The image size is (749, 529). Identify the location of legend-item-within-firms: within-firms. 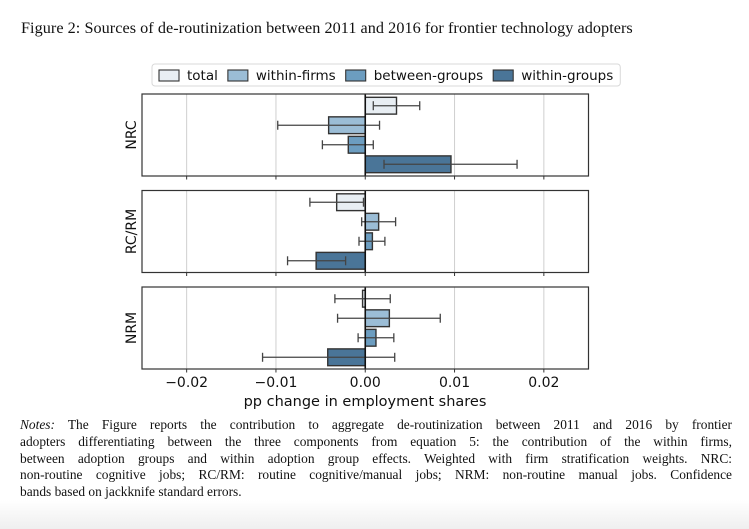
(281, 76).